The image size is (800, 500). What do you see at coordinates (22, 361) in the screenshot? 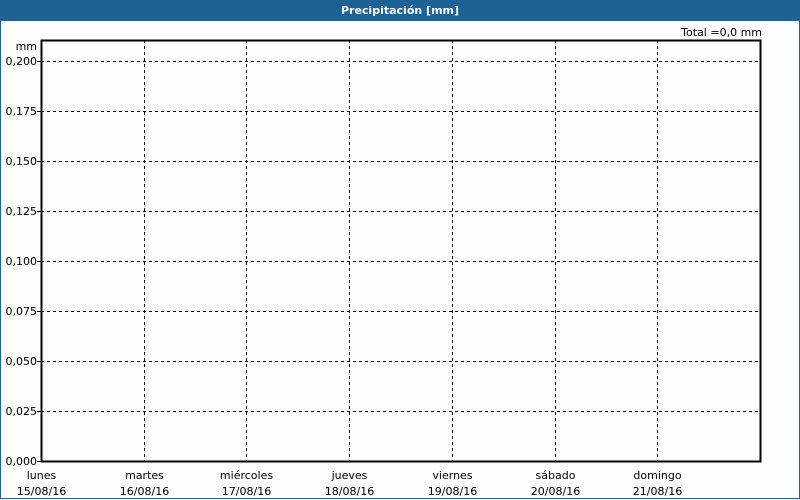
I see `y-tick-label: 0,050` at bounding box center [22, 361].